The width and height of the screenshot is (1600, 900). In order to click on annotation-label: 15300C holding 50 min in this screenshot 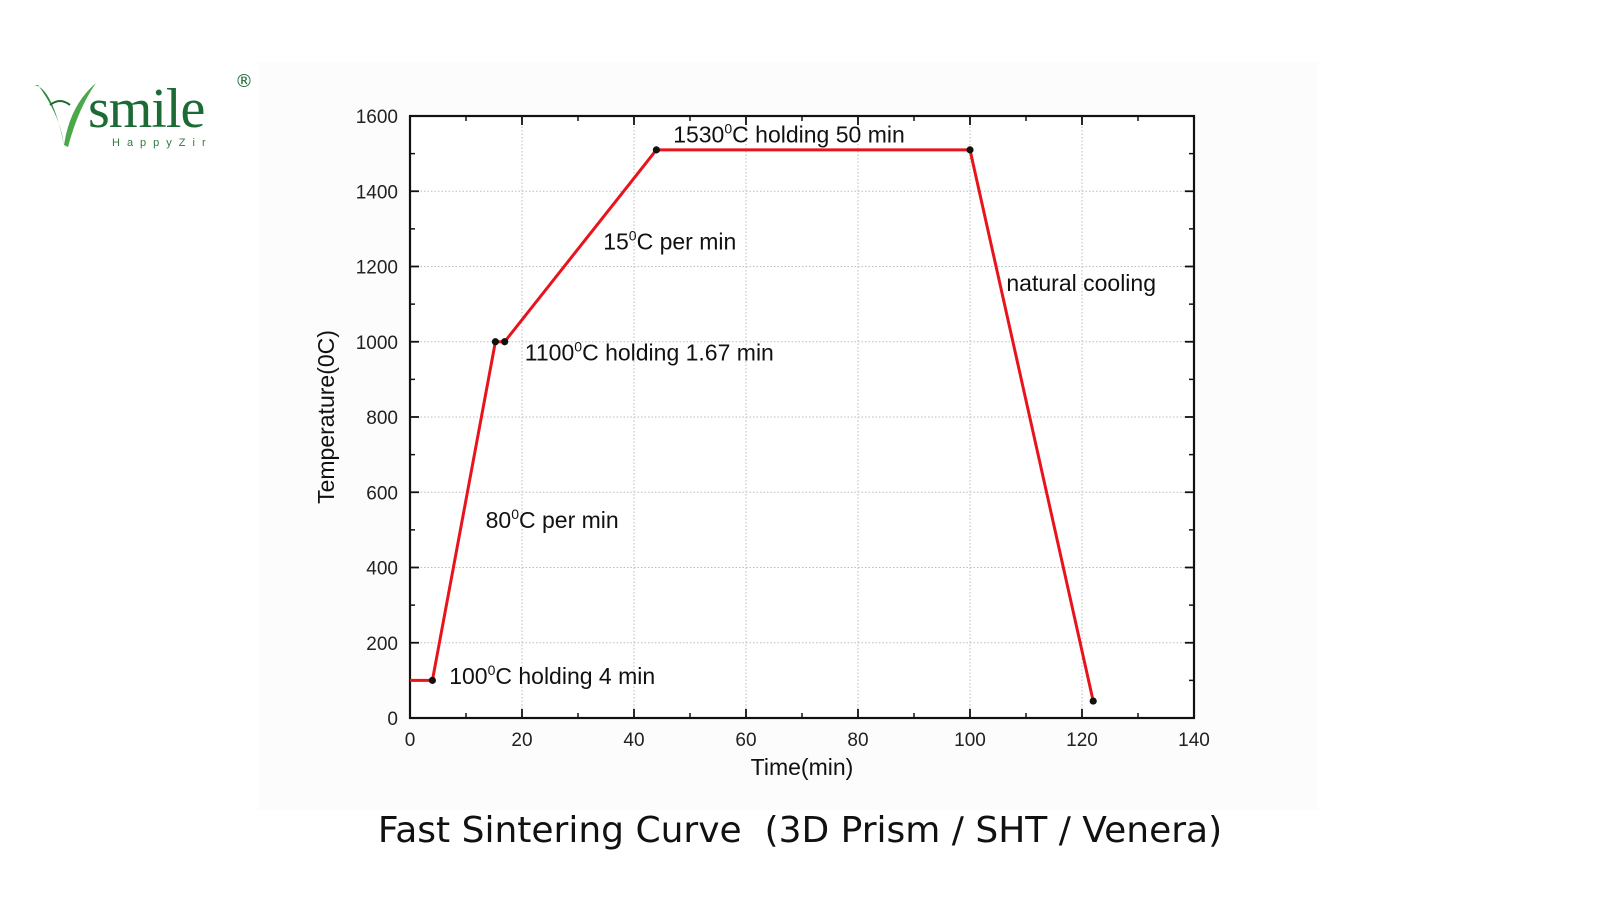, I will do `click(789, 133)`.